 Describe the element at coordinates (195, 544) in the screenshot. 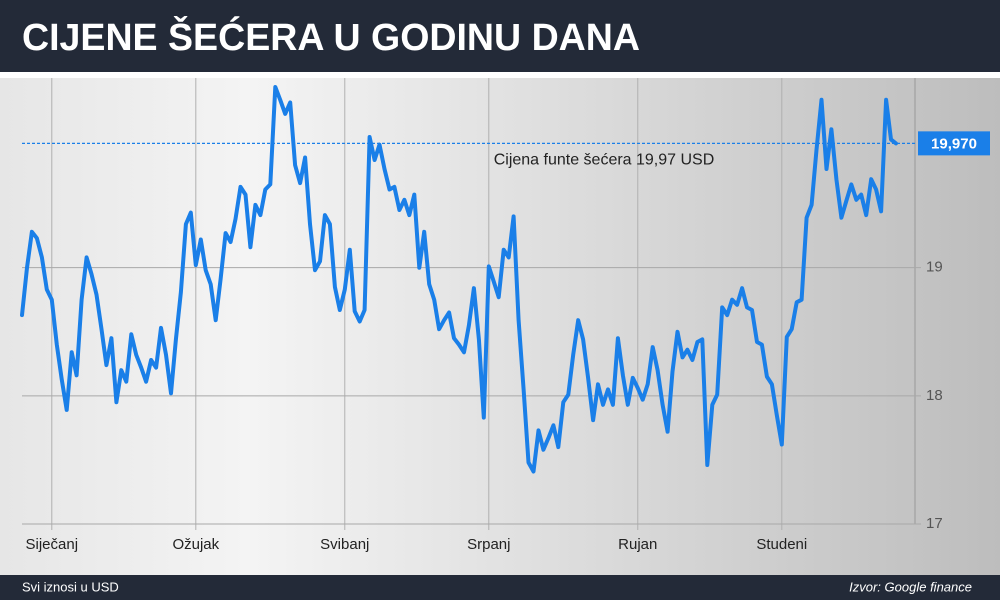

I see `x-tick-label: Ožujak` at that location.